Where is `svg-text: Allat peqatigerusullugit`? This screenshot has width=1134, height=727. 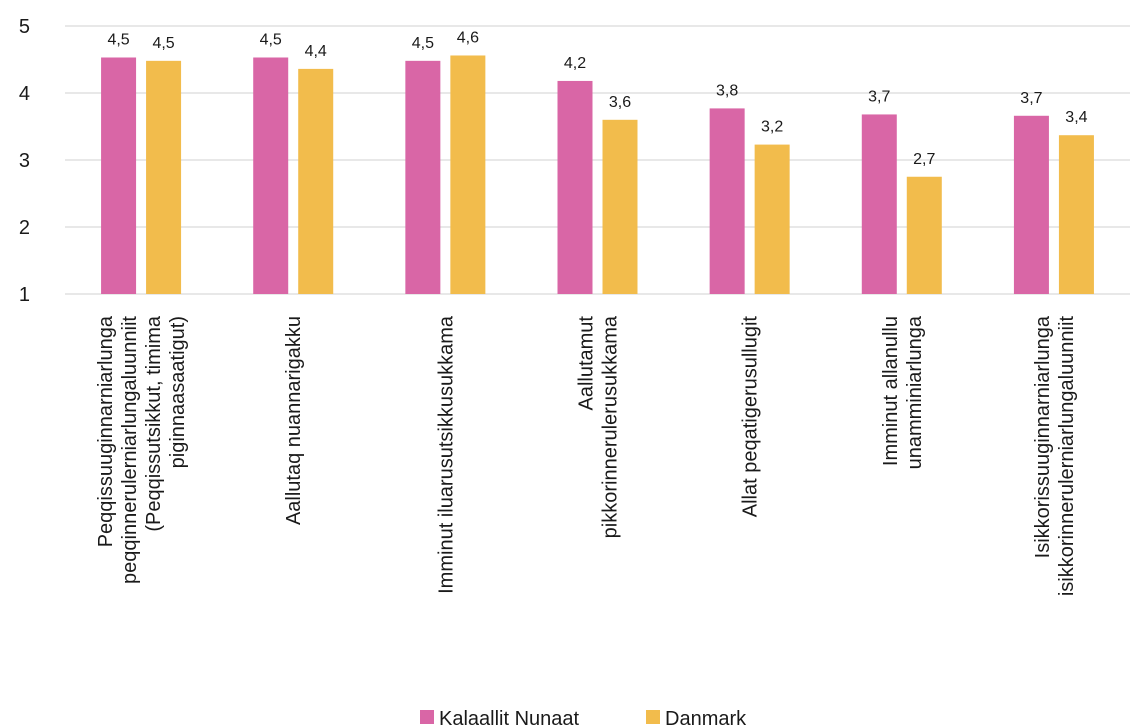 svg-text: Allat peqatigerusullugit is located at coordinates (751, 417).